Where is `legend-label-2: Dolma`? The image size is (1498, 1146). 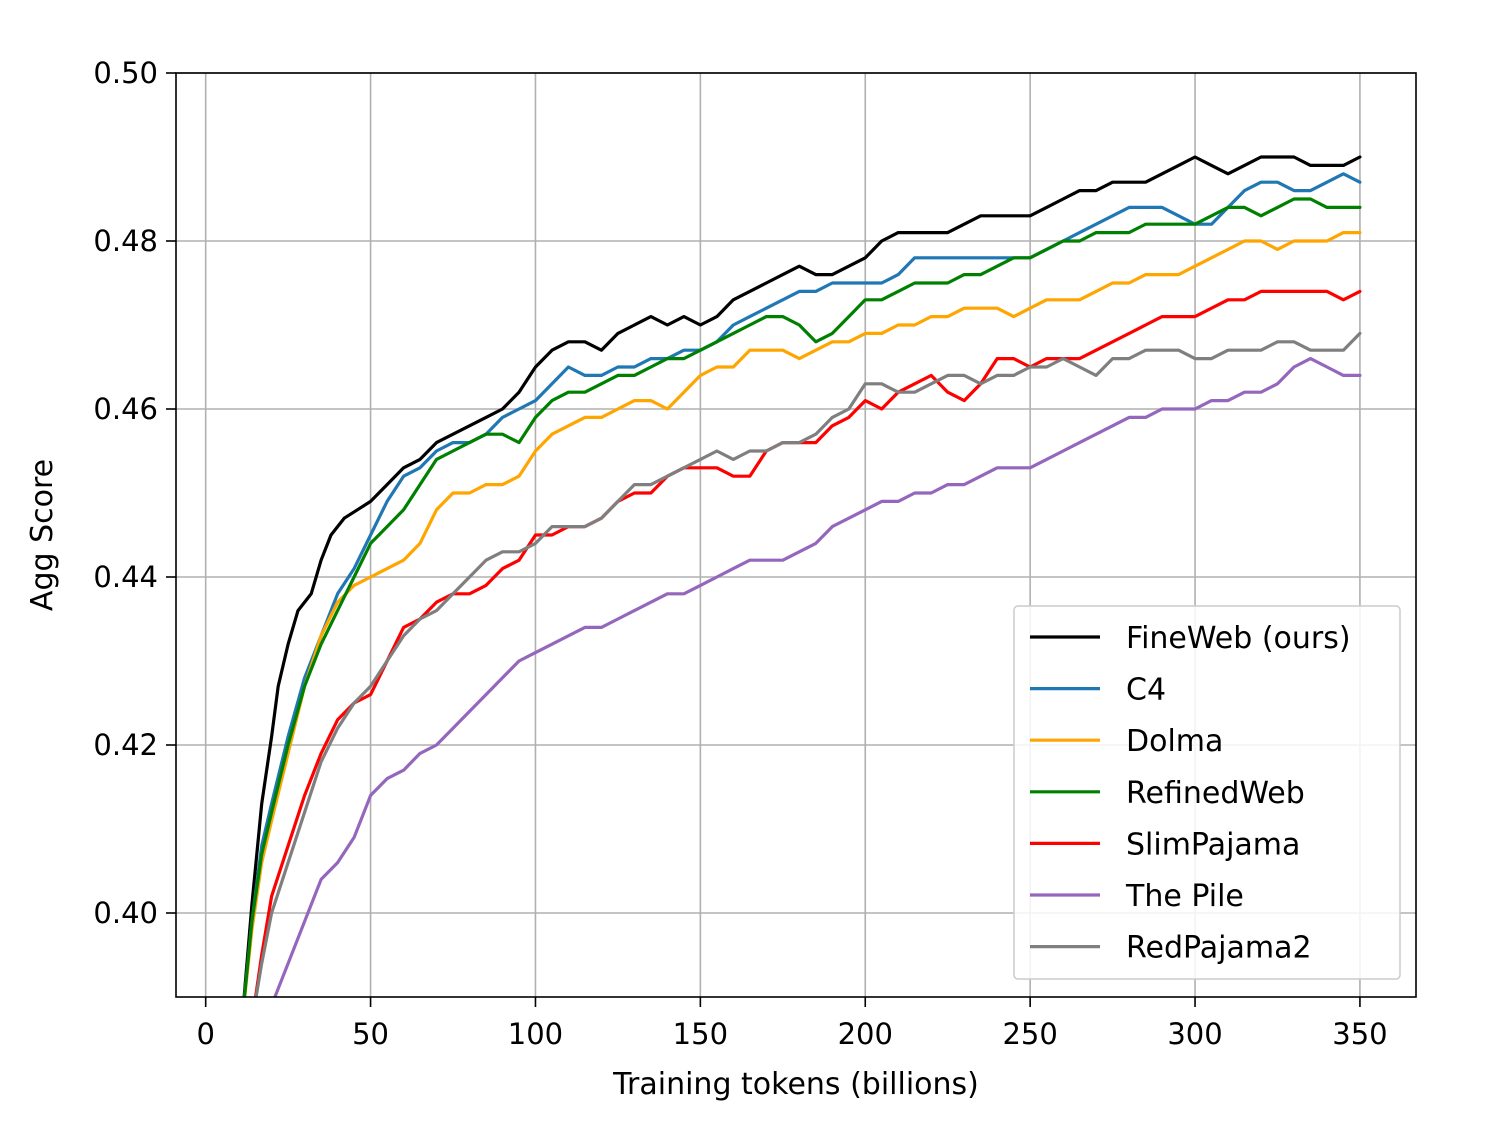
legend-label-2: Dolma is located at coordinates (1174, 741).